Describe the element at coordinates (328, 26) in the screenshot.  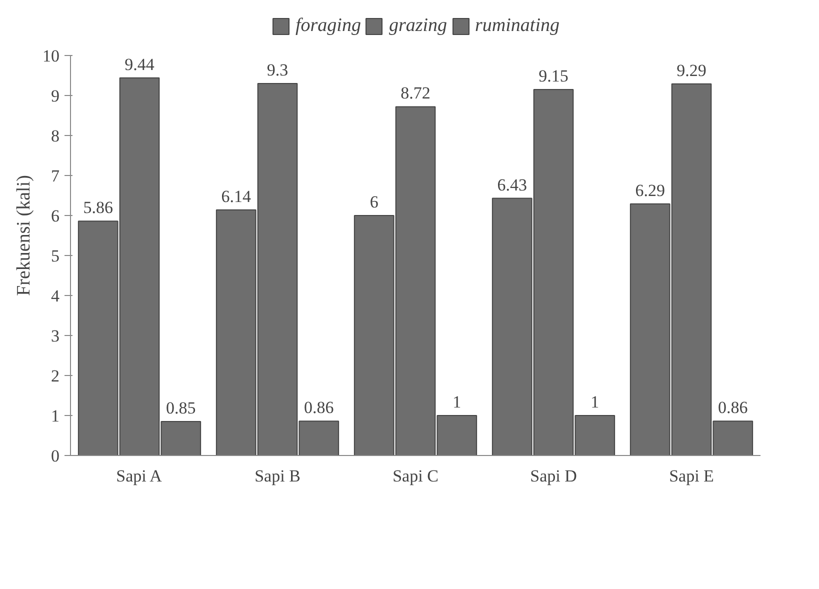
I see `legend-label: foraging` at that location.